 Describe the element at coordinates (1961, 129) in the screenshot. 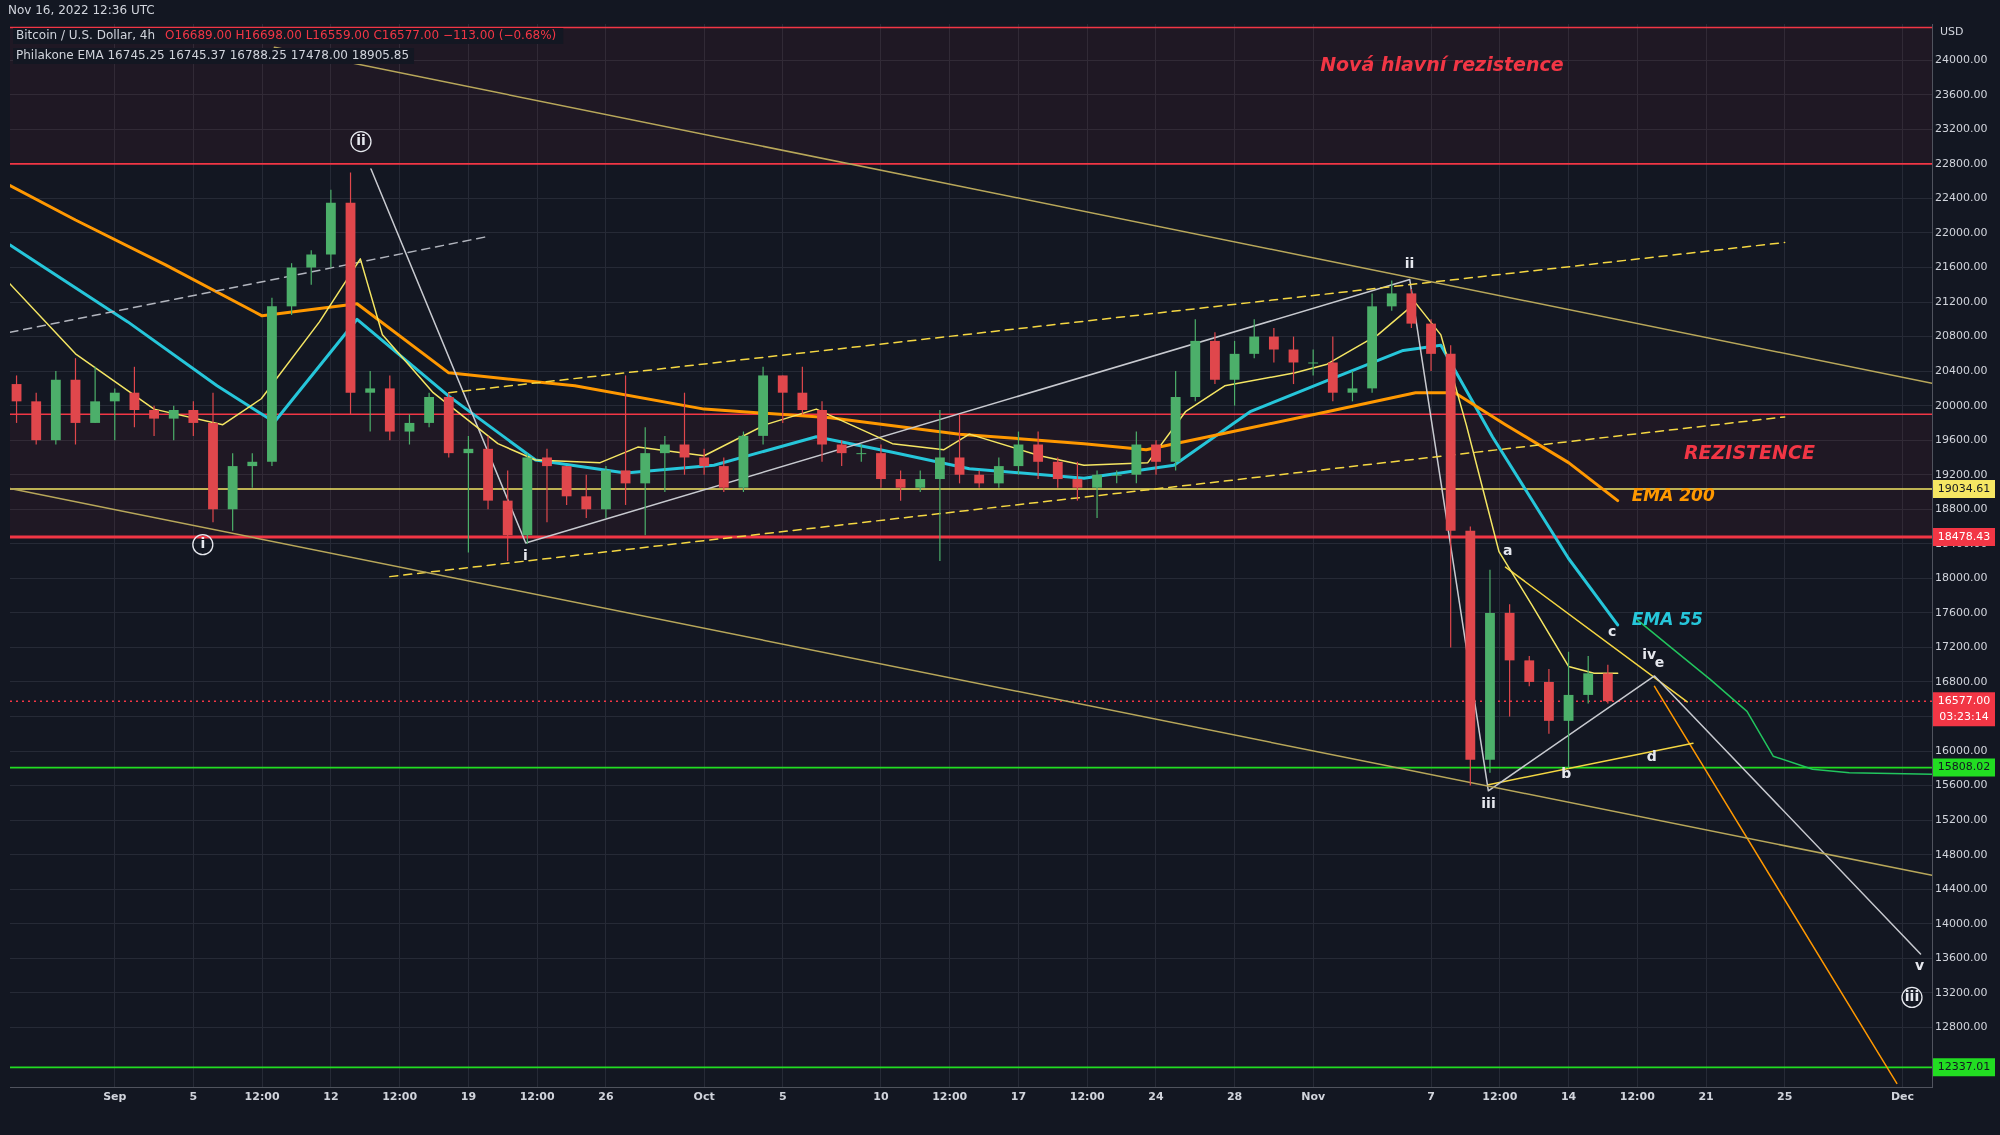

I see `y-tick-label: 23200.00` at that location.